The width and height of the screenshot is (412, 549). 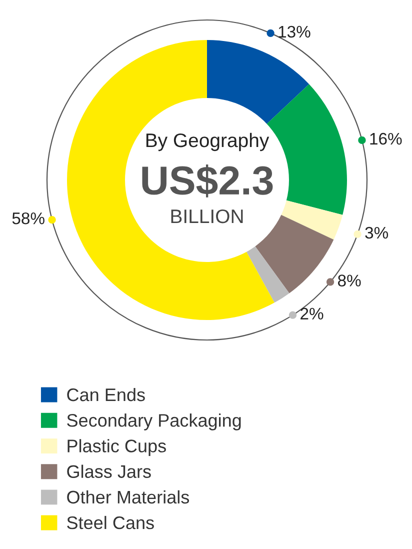 What do you see at coordinates (109, 471) in the screenshot?
I see `legend-label: Glass Jars` at bounding box center [109, 471].